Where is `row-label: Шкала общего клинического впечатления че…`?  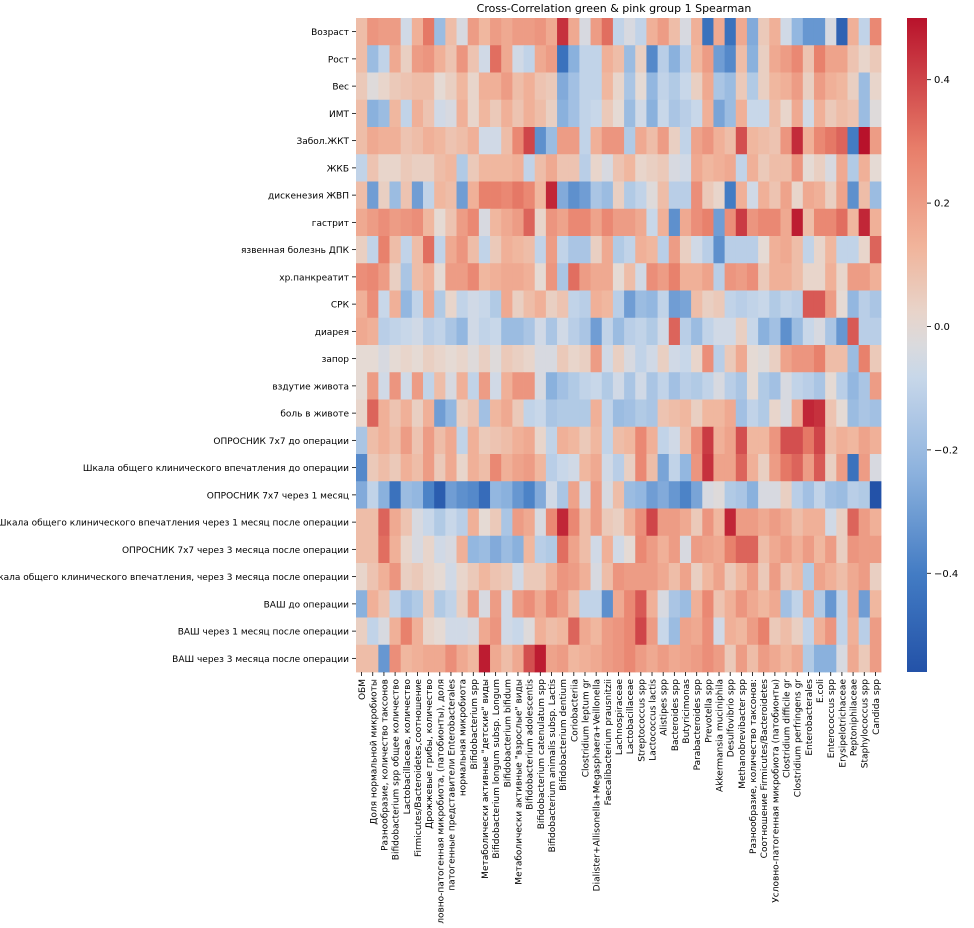 row-label: Шкала общего клинического впечатления че… is located at coordinates (174, 524).